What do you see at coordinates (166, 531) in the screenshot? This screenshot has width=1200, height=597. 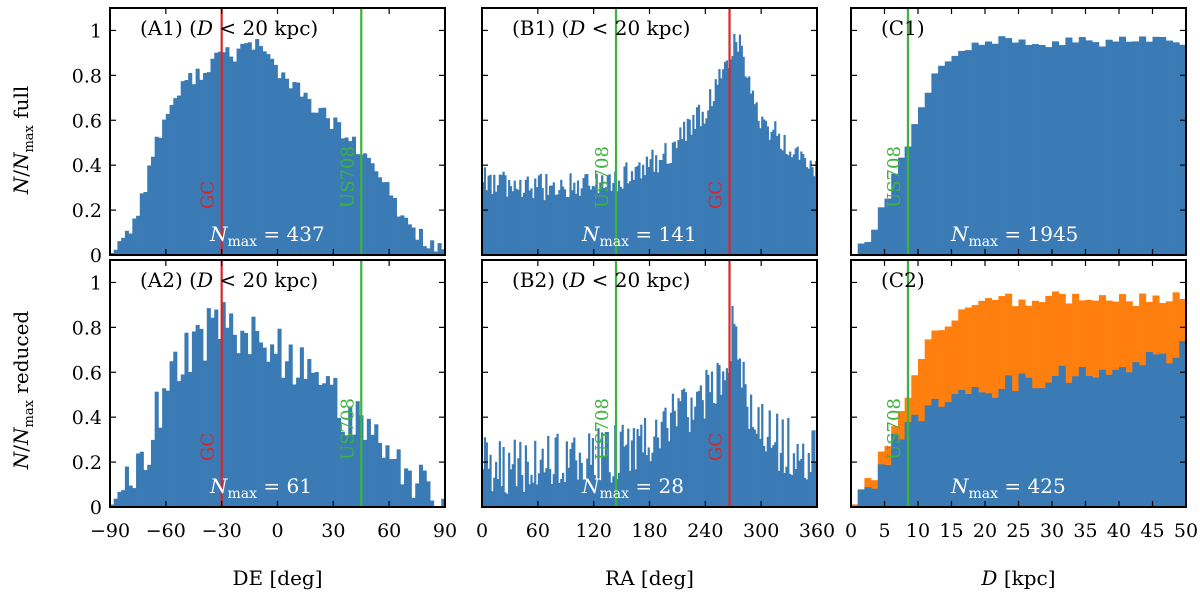 I see `x-tick-label: −60` at bounding box center [166, 531].